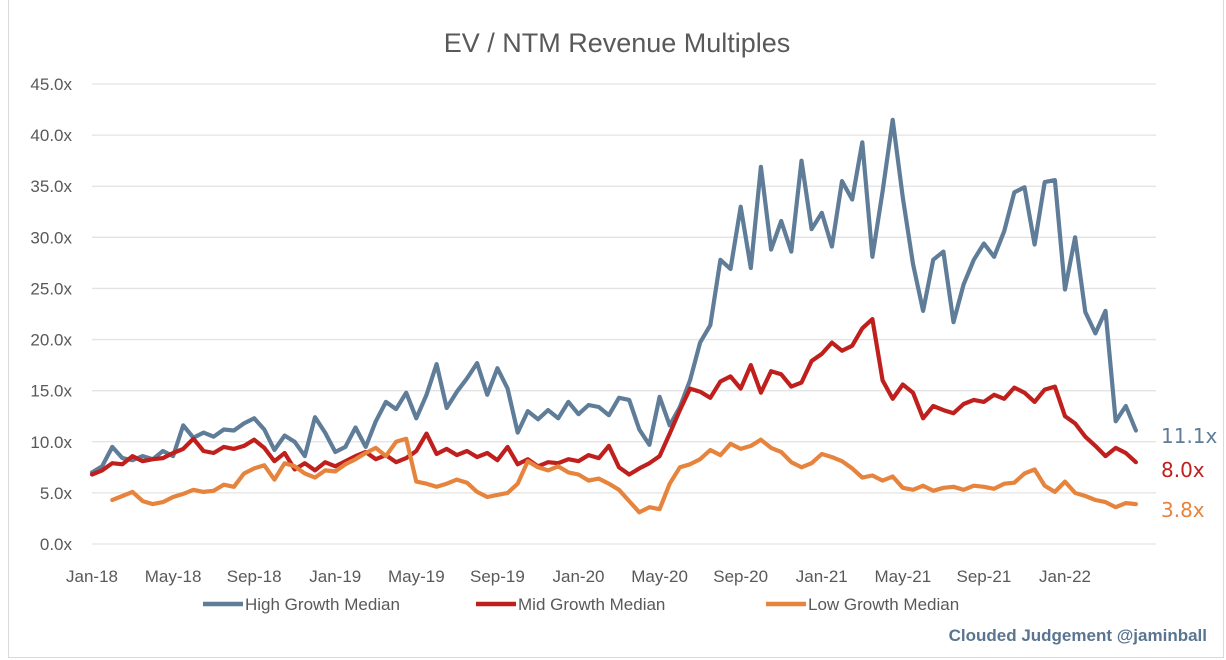 This screenshot has height=660, width=1226. What do you see at coordinates (51, 391) in the screenshot?
I see `y-tick-label: 15.0x` at bounding box center [51, 391].